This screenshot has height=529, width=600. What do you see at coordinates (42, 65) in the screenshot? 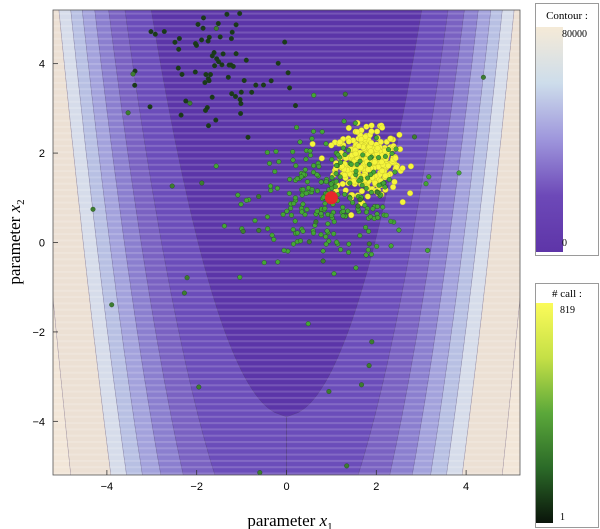
I see `y-tick-label: 4` at bounding box center [42, 65].